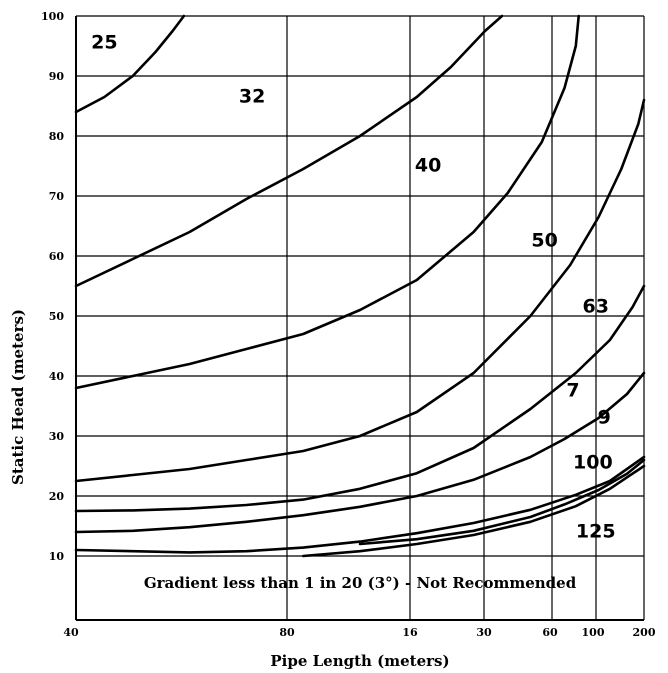 This screenshot has height=673, width=668. Describe the element at coordinates (410, 632) in the screenshot. I see `x-tick-label: 16` at that location.